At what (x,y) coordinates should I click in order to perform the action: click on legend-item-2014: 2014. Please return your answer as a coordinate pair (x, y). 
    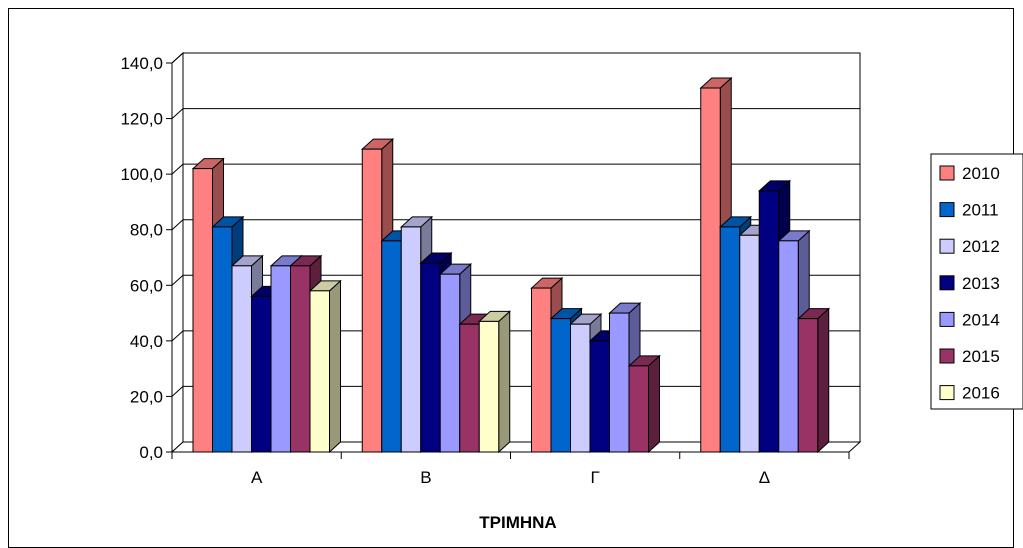
    Looking at the image, I should click on (969, 319).